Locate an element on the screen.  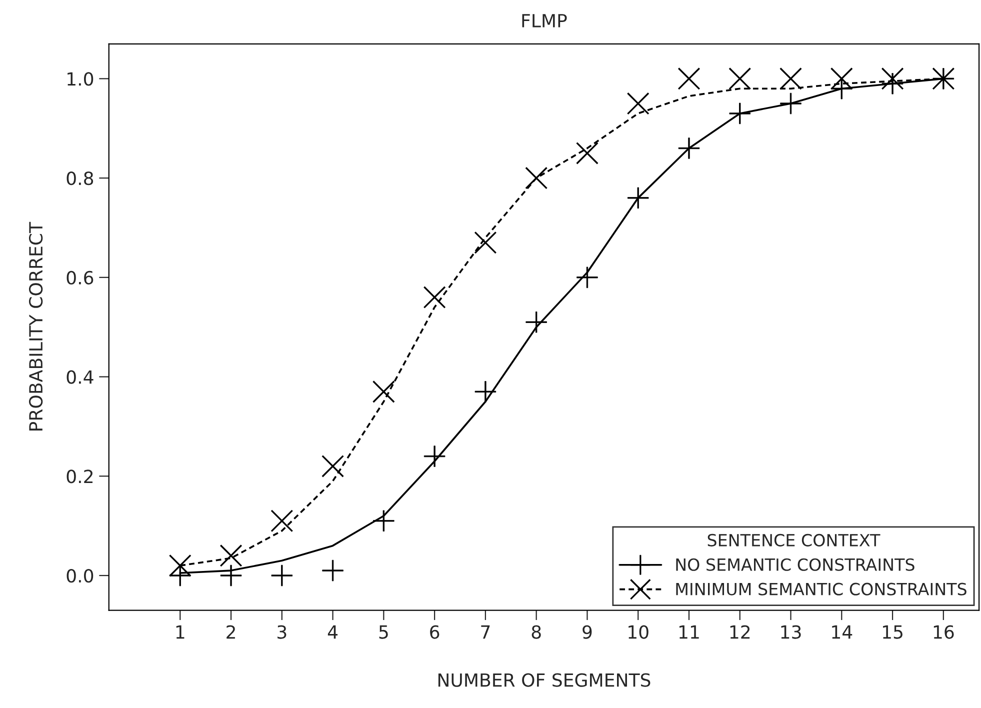
x-tick-label: 14 is located at coordinates (842, 632).